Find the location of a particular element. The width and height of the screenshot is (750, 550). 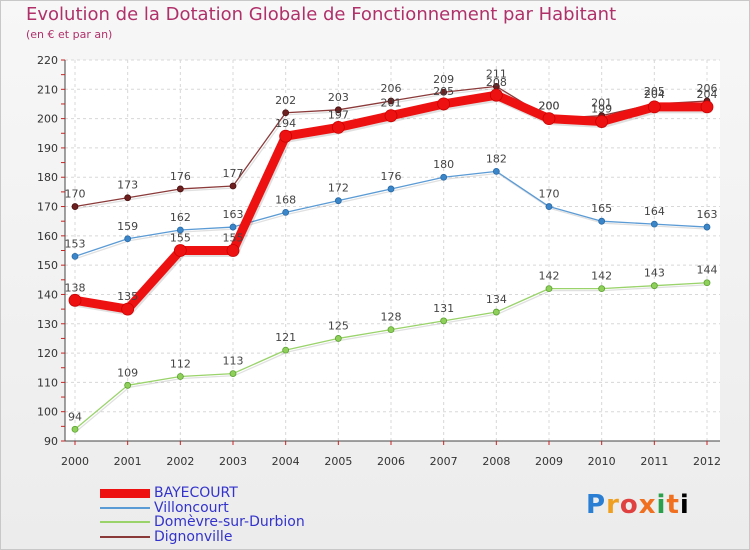

legend-item-dignonville: Dignonville is located at coordinates (202, 536).